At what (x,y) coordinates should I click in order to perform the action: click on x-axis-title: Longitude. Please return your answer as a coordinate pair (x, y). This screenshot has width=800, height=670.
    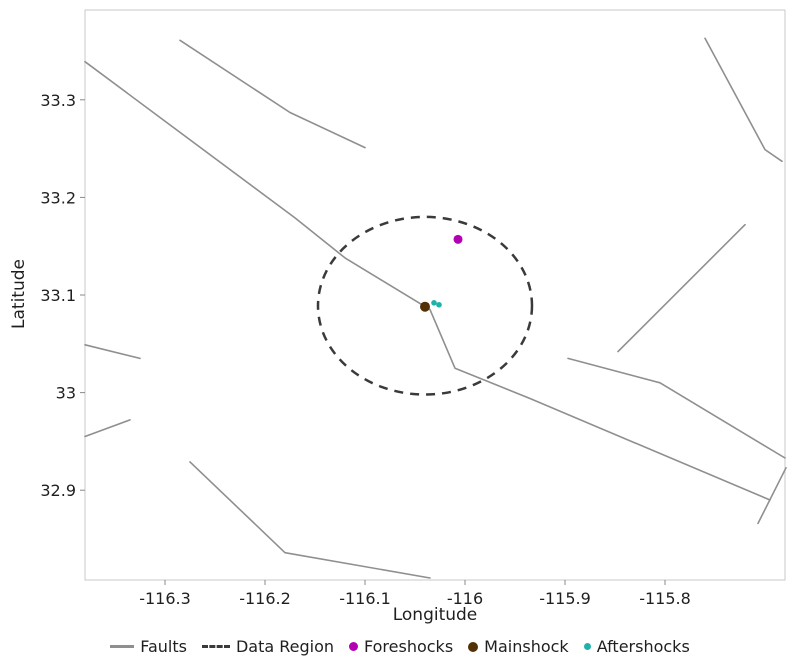
    Looking at the image, I should click on (435, 615).